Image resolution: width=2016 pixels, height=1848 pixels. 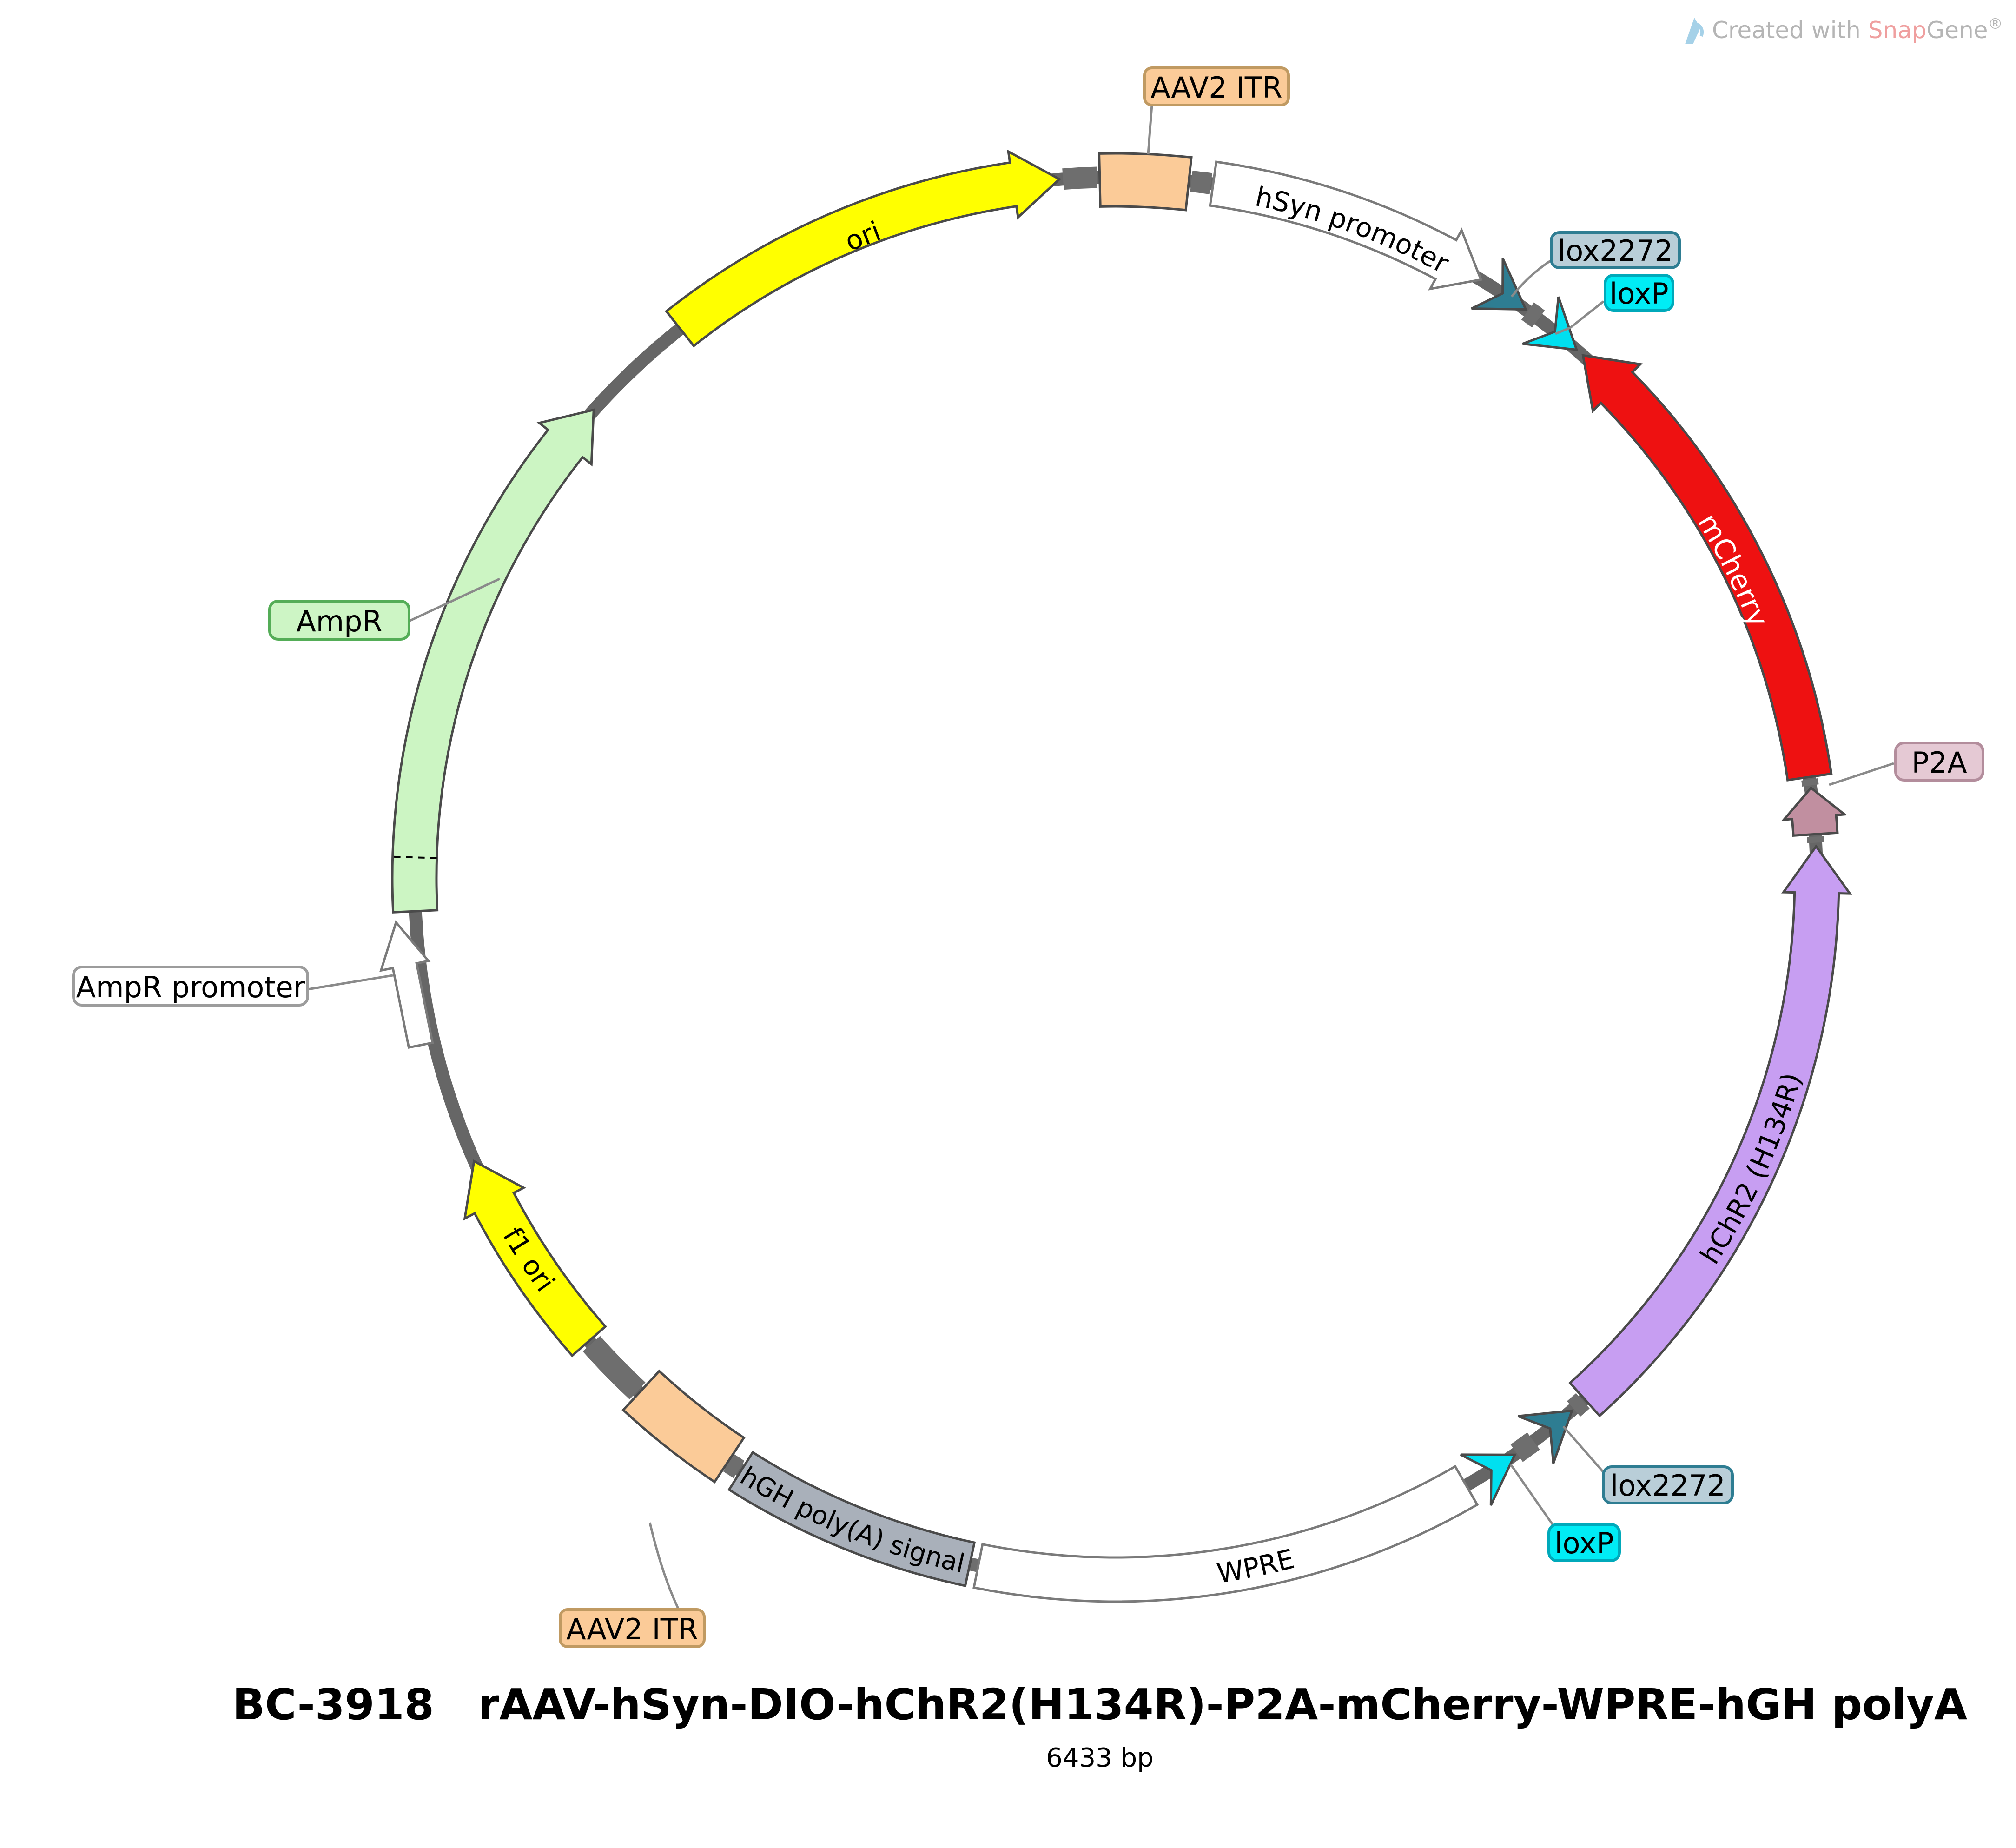 I want to click on feature-aav2-itr-top, so click(x=1145, y=182).